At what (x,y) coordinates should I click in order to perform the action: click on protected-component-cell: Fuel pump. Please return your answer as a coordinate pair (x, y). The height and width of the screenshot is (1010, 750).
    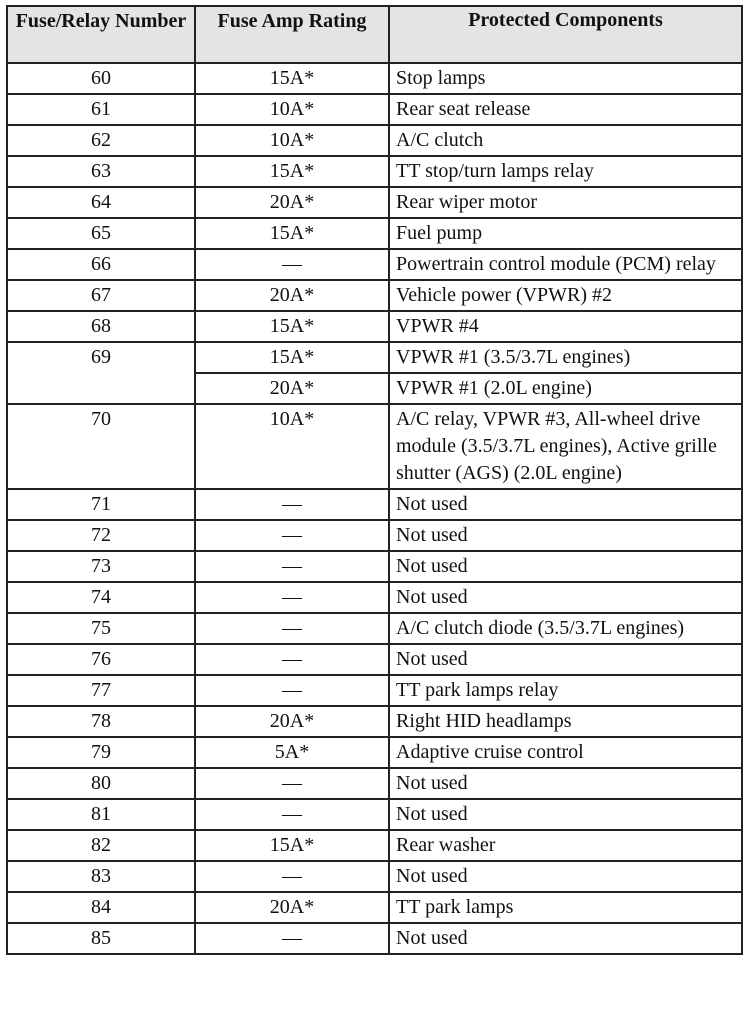
    Looking at the image, I should click on (565, 233).